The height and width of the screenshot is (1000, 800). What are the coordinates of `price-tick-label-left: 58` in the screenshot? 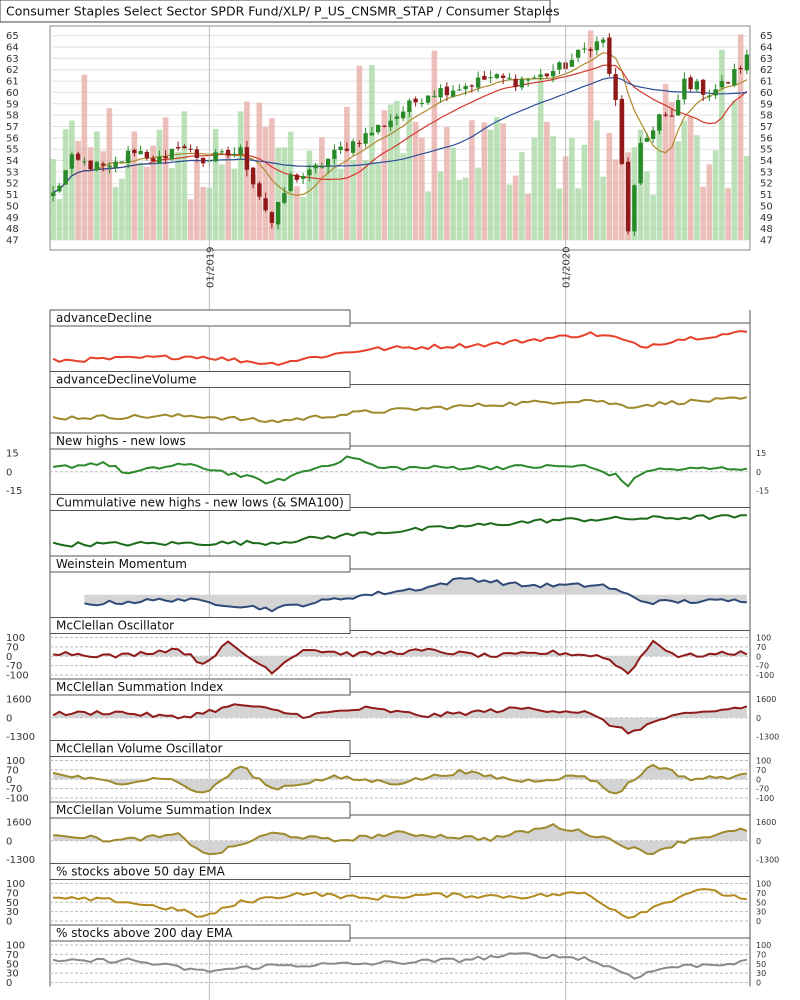 It's located at (12, 116).